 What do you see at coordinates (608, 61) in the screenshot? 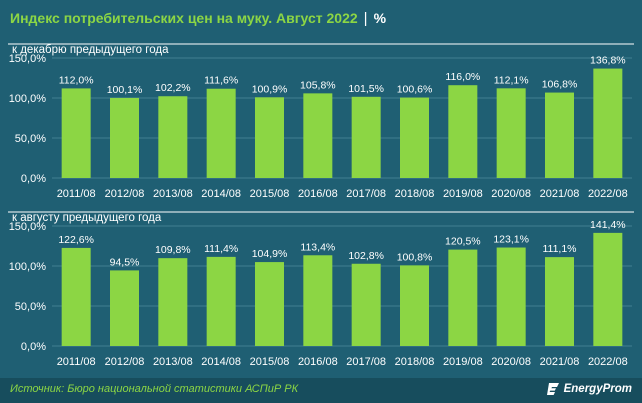
I see `panel-1-value-label: 136,8%` at bounding box center [608, 61].